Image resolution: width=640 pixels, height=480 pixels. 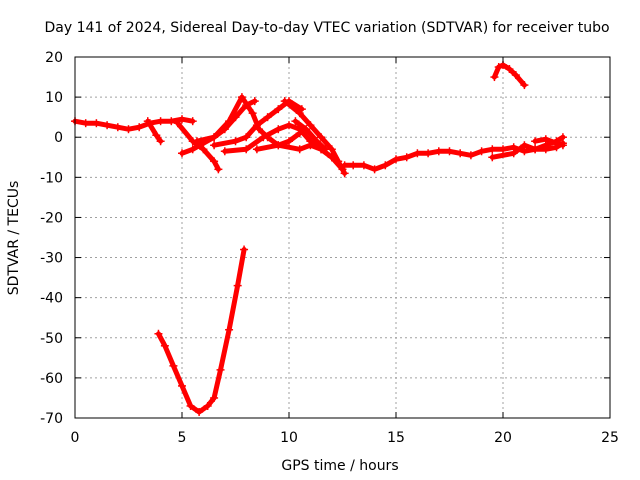 What do you see at coordinates (201, 331) in the screenshot?
I see `series-dip` at bounding box center [201, 331].